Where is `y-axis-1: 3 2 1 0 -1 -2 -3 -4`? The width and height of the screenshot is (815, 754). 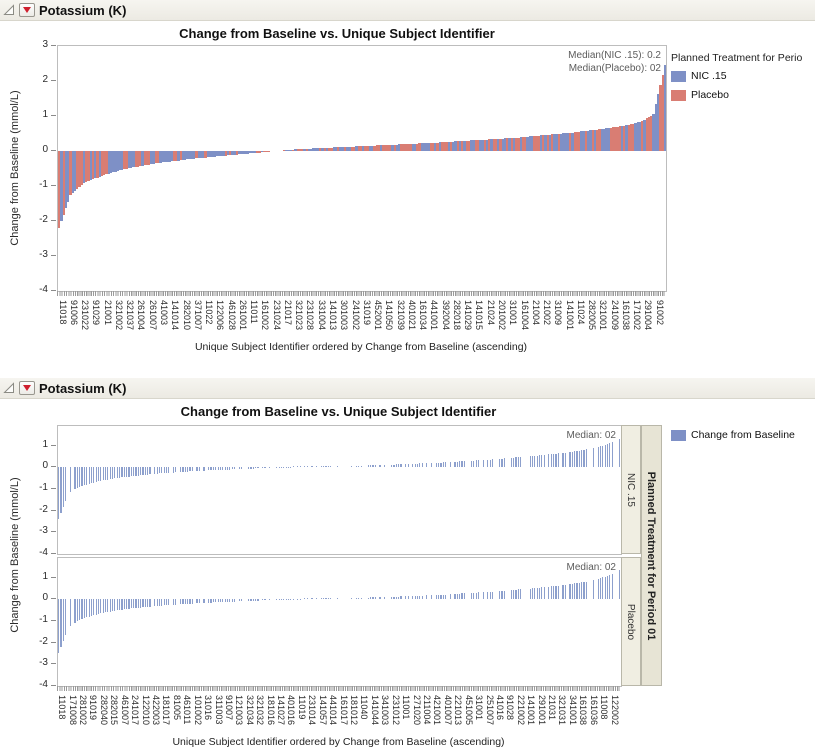
y-axis-1: 3 2 1 0 -1 -2 -3 -4 is located at coordinates (43, 167).